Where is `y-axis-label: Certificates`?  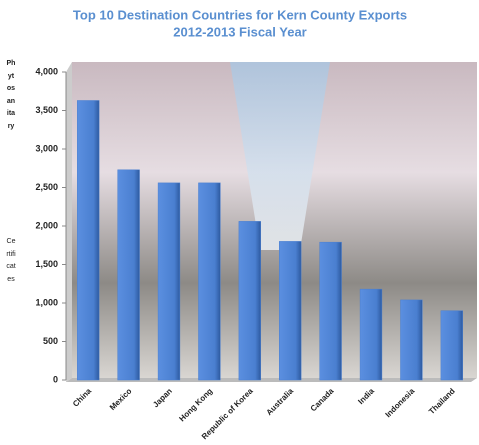
y-axis-label: Certificates is located at coordinates (11, 260).